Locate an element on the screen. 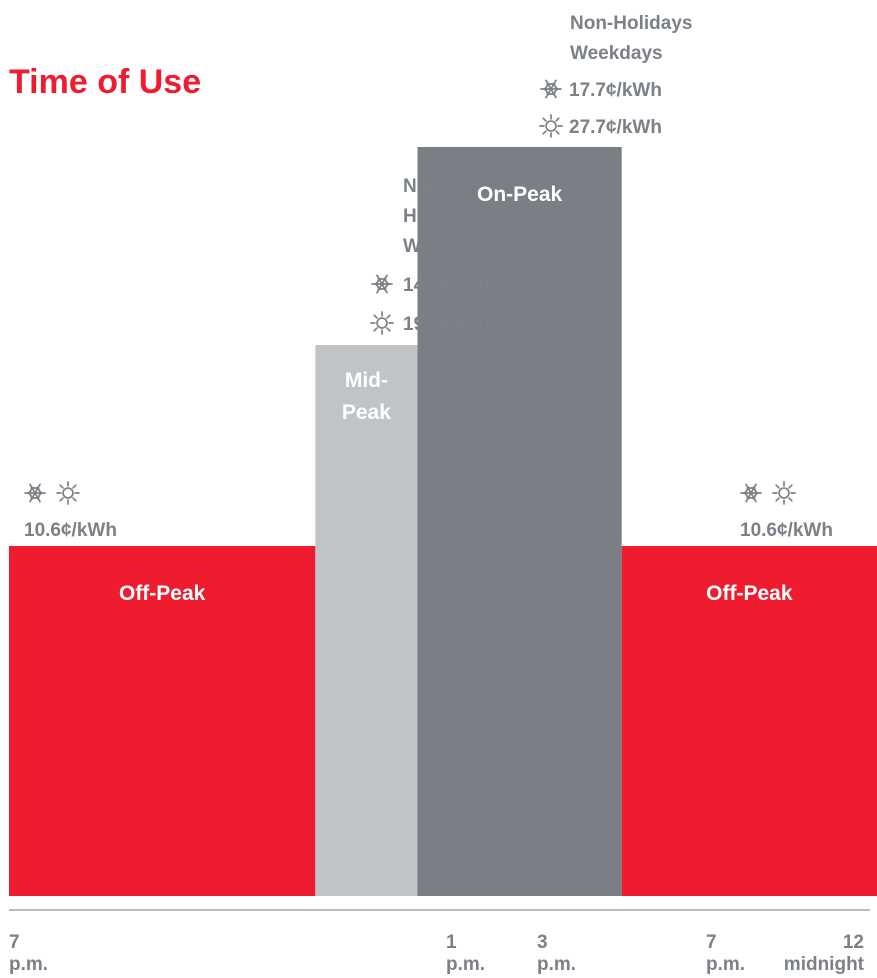 This screenshot has width=877, height=978. bar-off-peak-evening is located at coordinates (749, 721).